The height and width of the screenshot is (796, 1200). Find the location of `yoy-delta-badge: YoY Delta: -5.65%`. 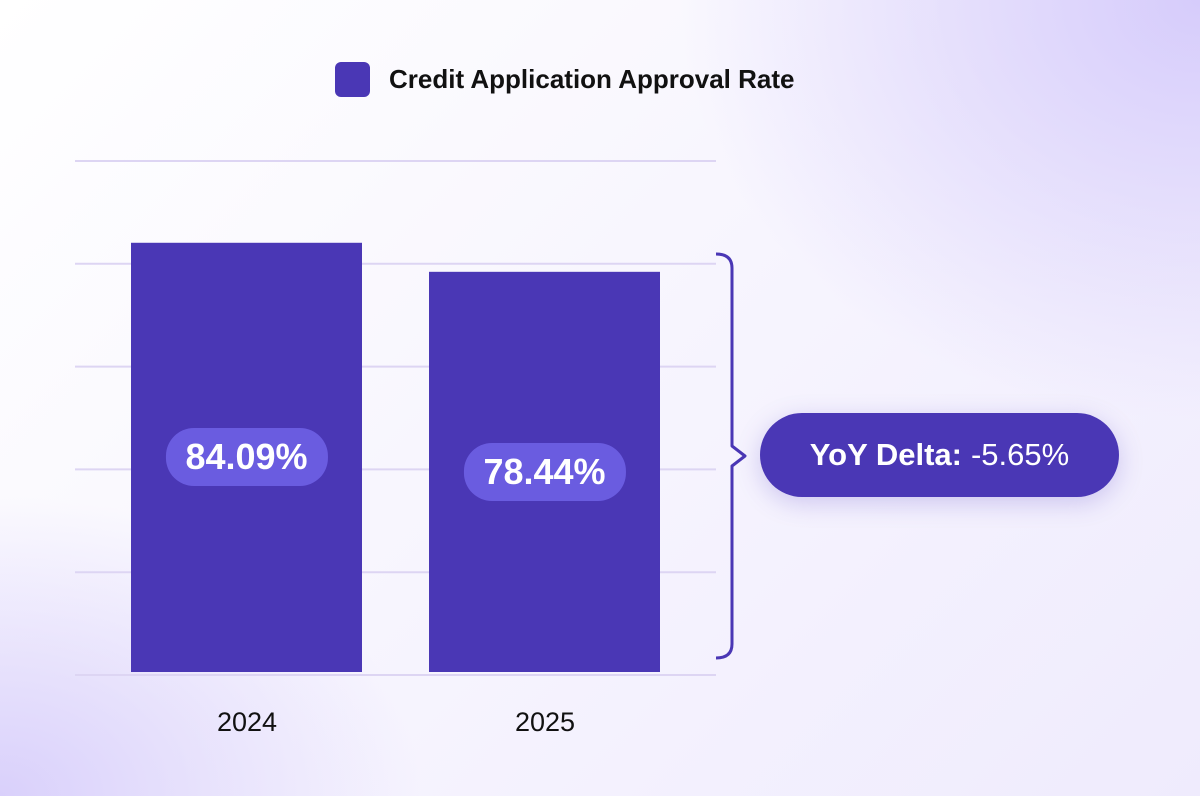

yoy-delta-badge: YoY Delta: -5.65% is located at coordinates (939, 455).